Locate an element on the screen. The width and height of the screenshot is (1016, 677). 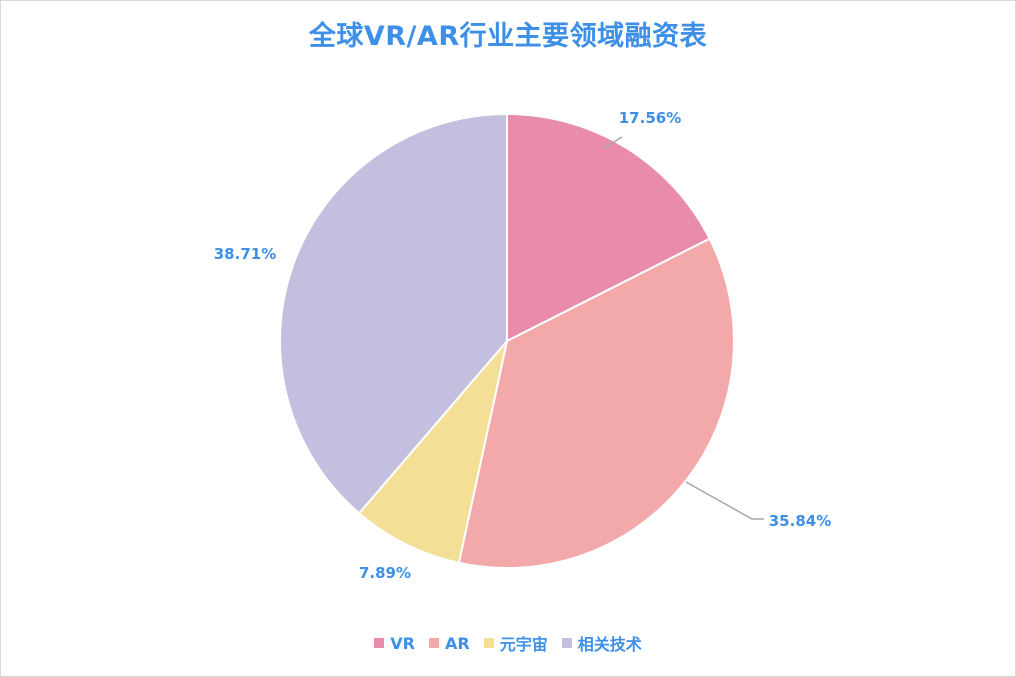
legend-label: 元宇宙 is located at coordinates (523, 644).